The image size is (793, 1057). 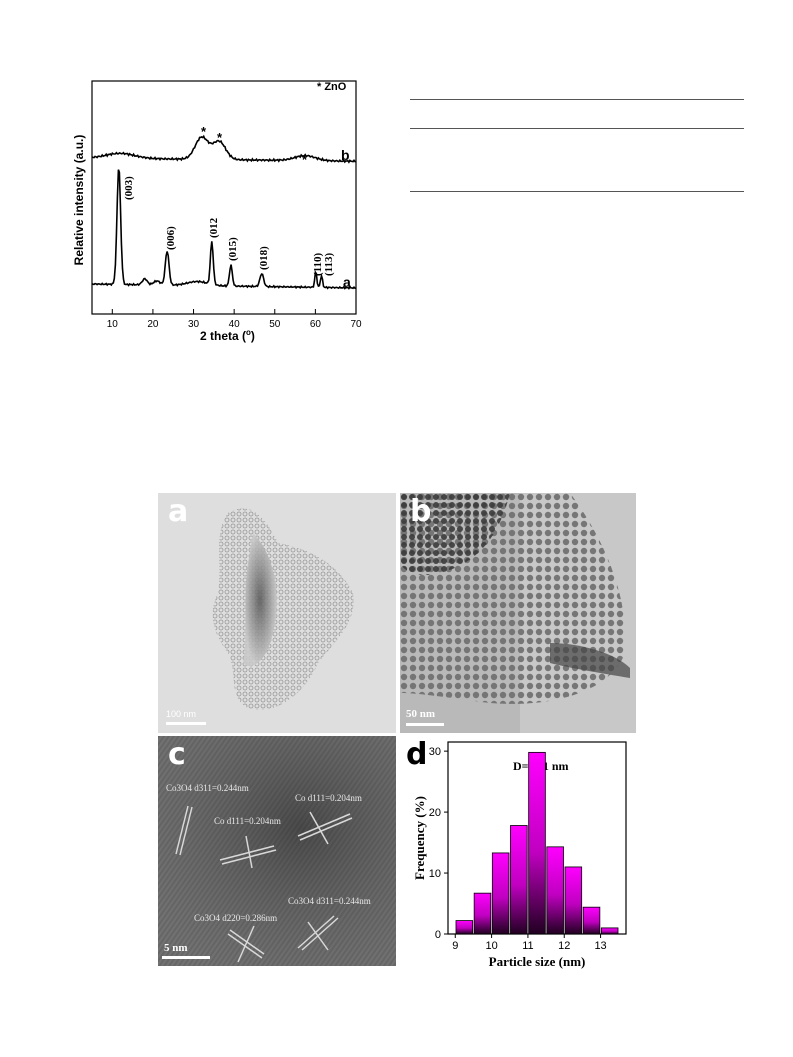 What do you see at coordinates (577, 128) in the screenshot?
I see `table-header-rule` at bounding box center [577, 128].